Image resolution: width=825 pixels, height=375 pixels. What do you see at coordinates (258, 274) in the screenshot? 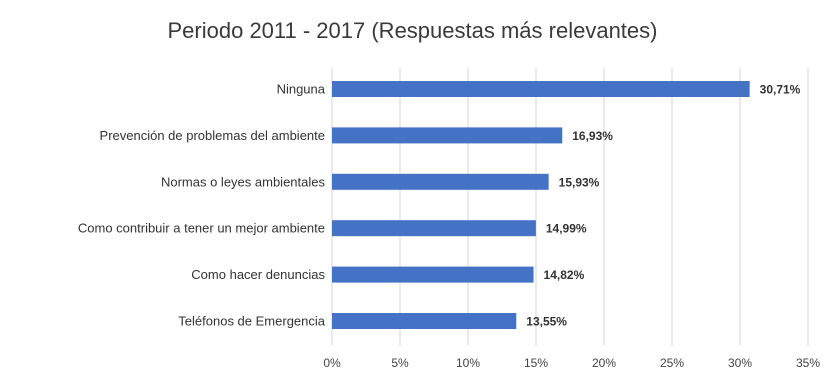
I see `category-label: Como hacer denuncias` at bounding box center [258, 274].